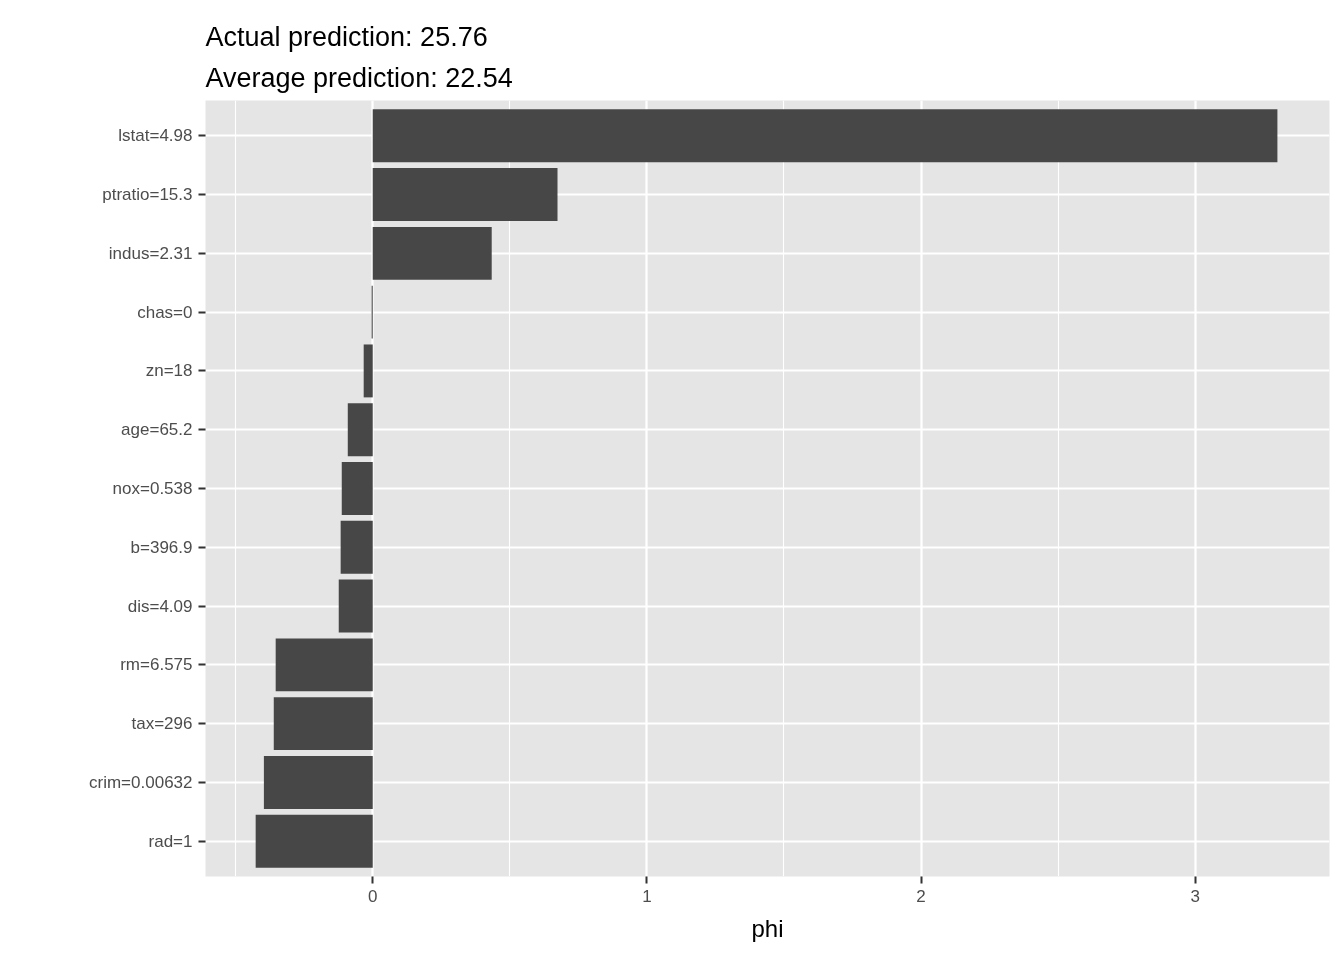 Image resolution: width=1344 pixels, height=960 pixels. What do you see at coordinates (921, 896) in the screenshot?
I see `x-tick-label: 2` at bounding box center [921, 896].